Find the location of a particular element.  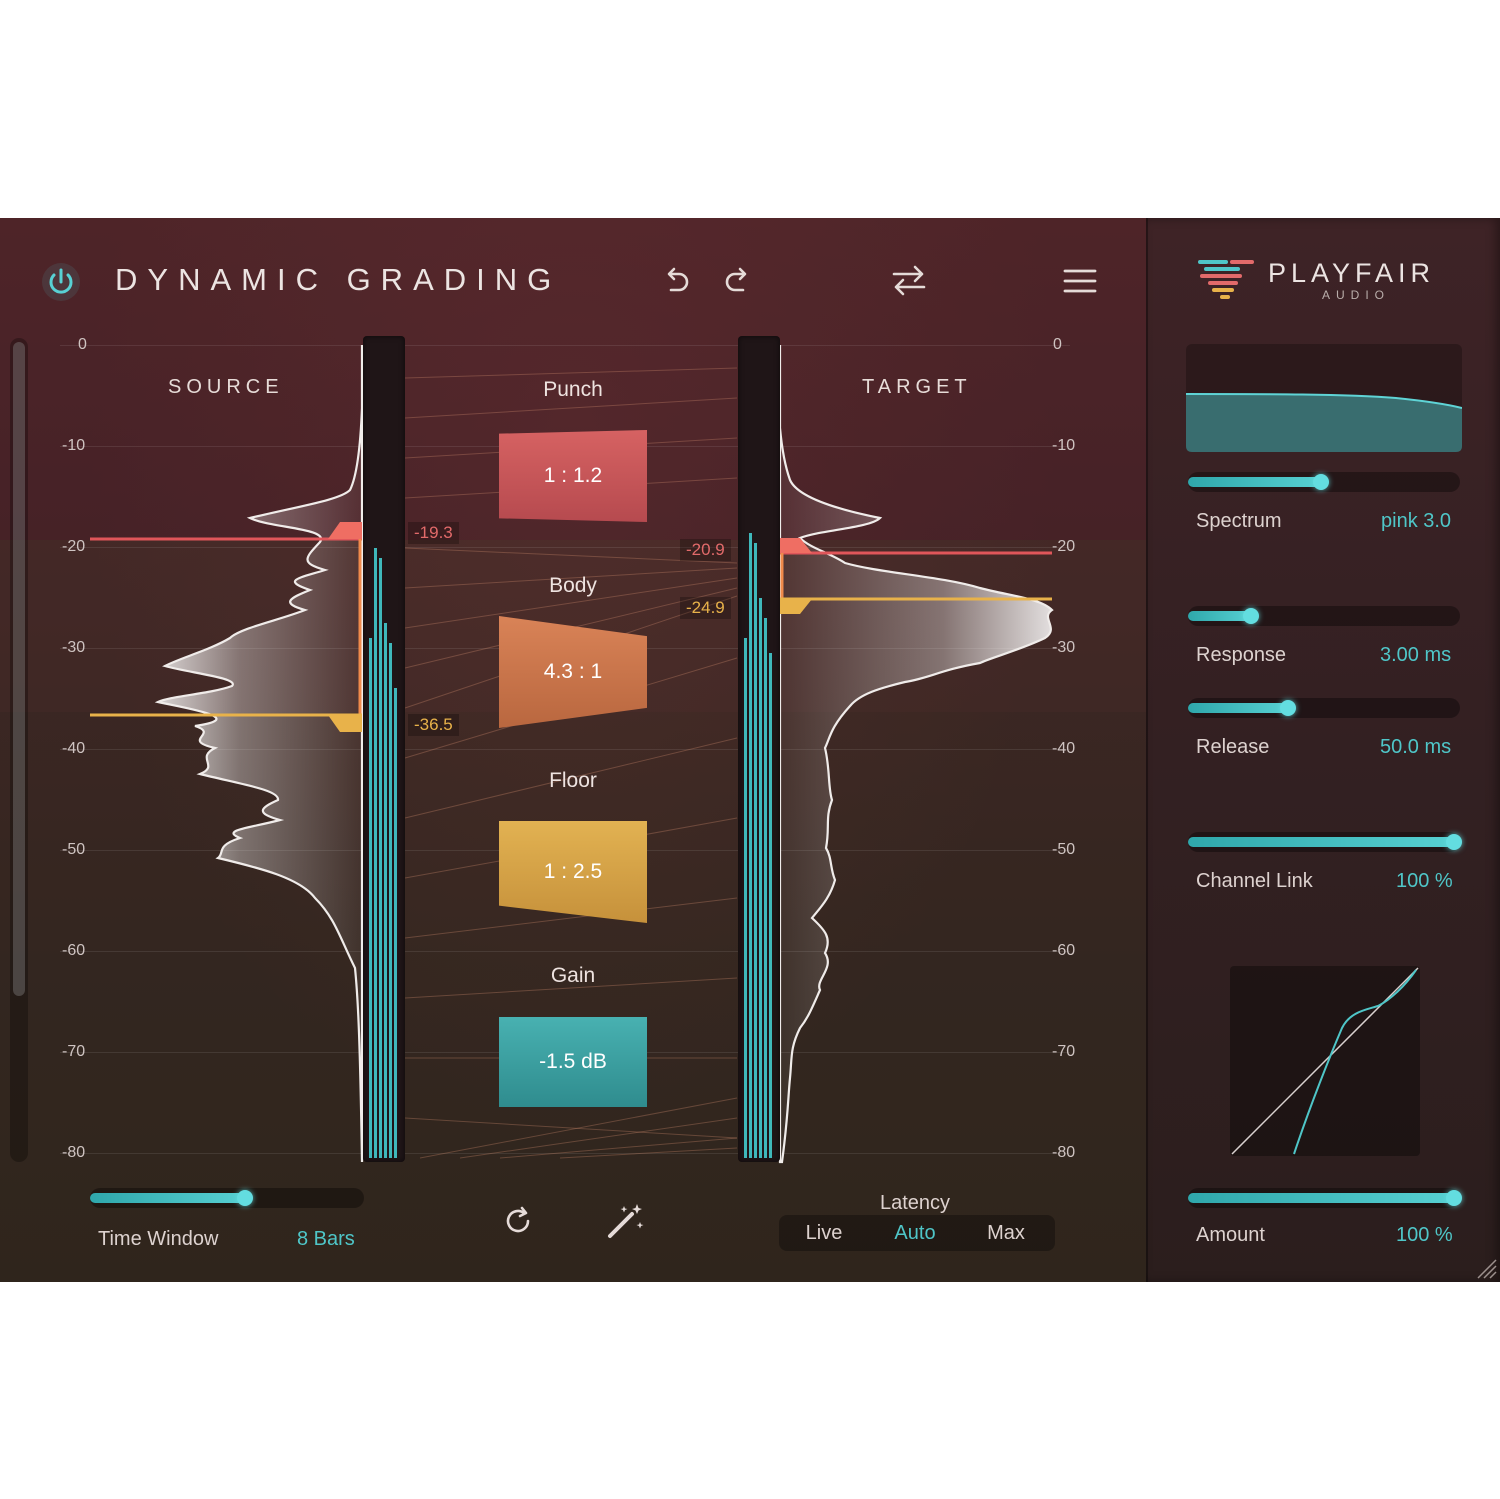

target-histogram is located at coordinates (916, 754).